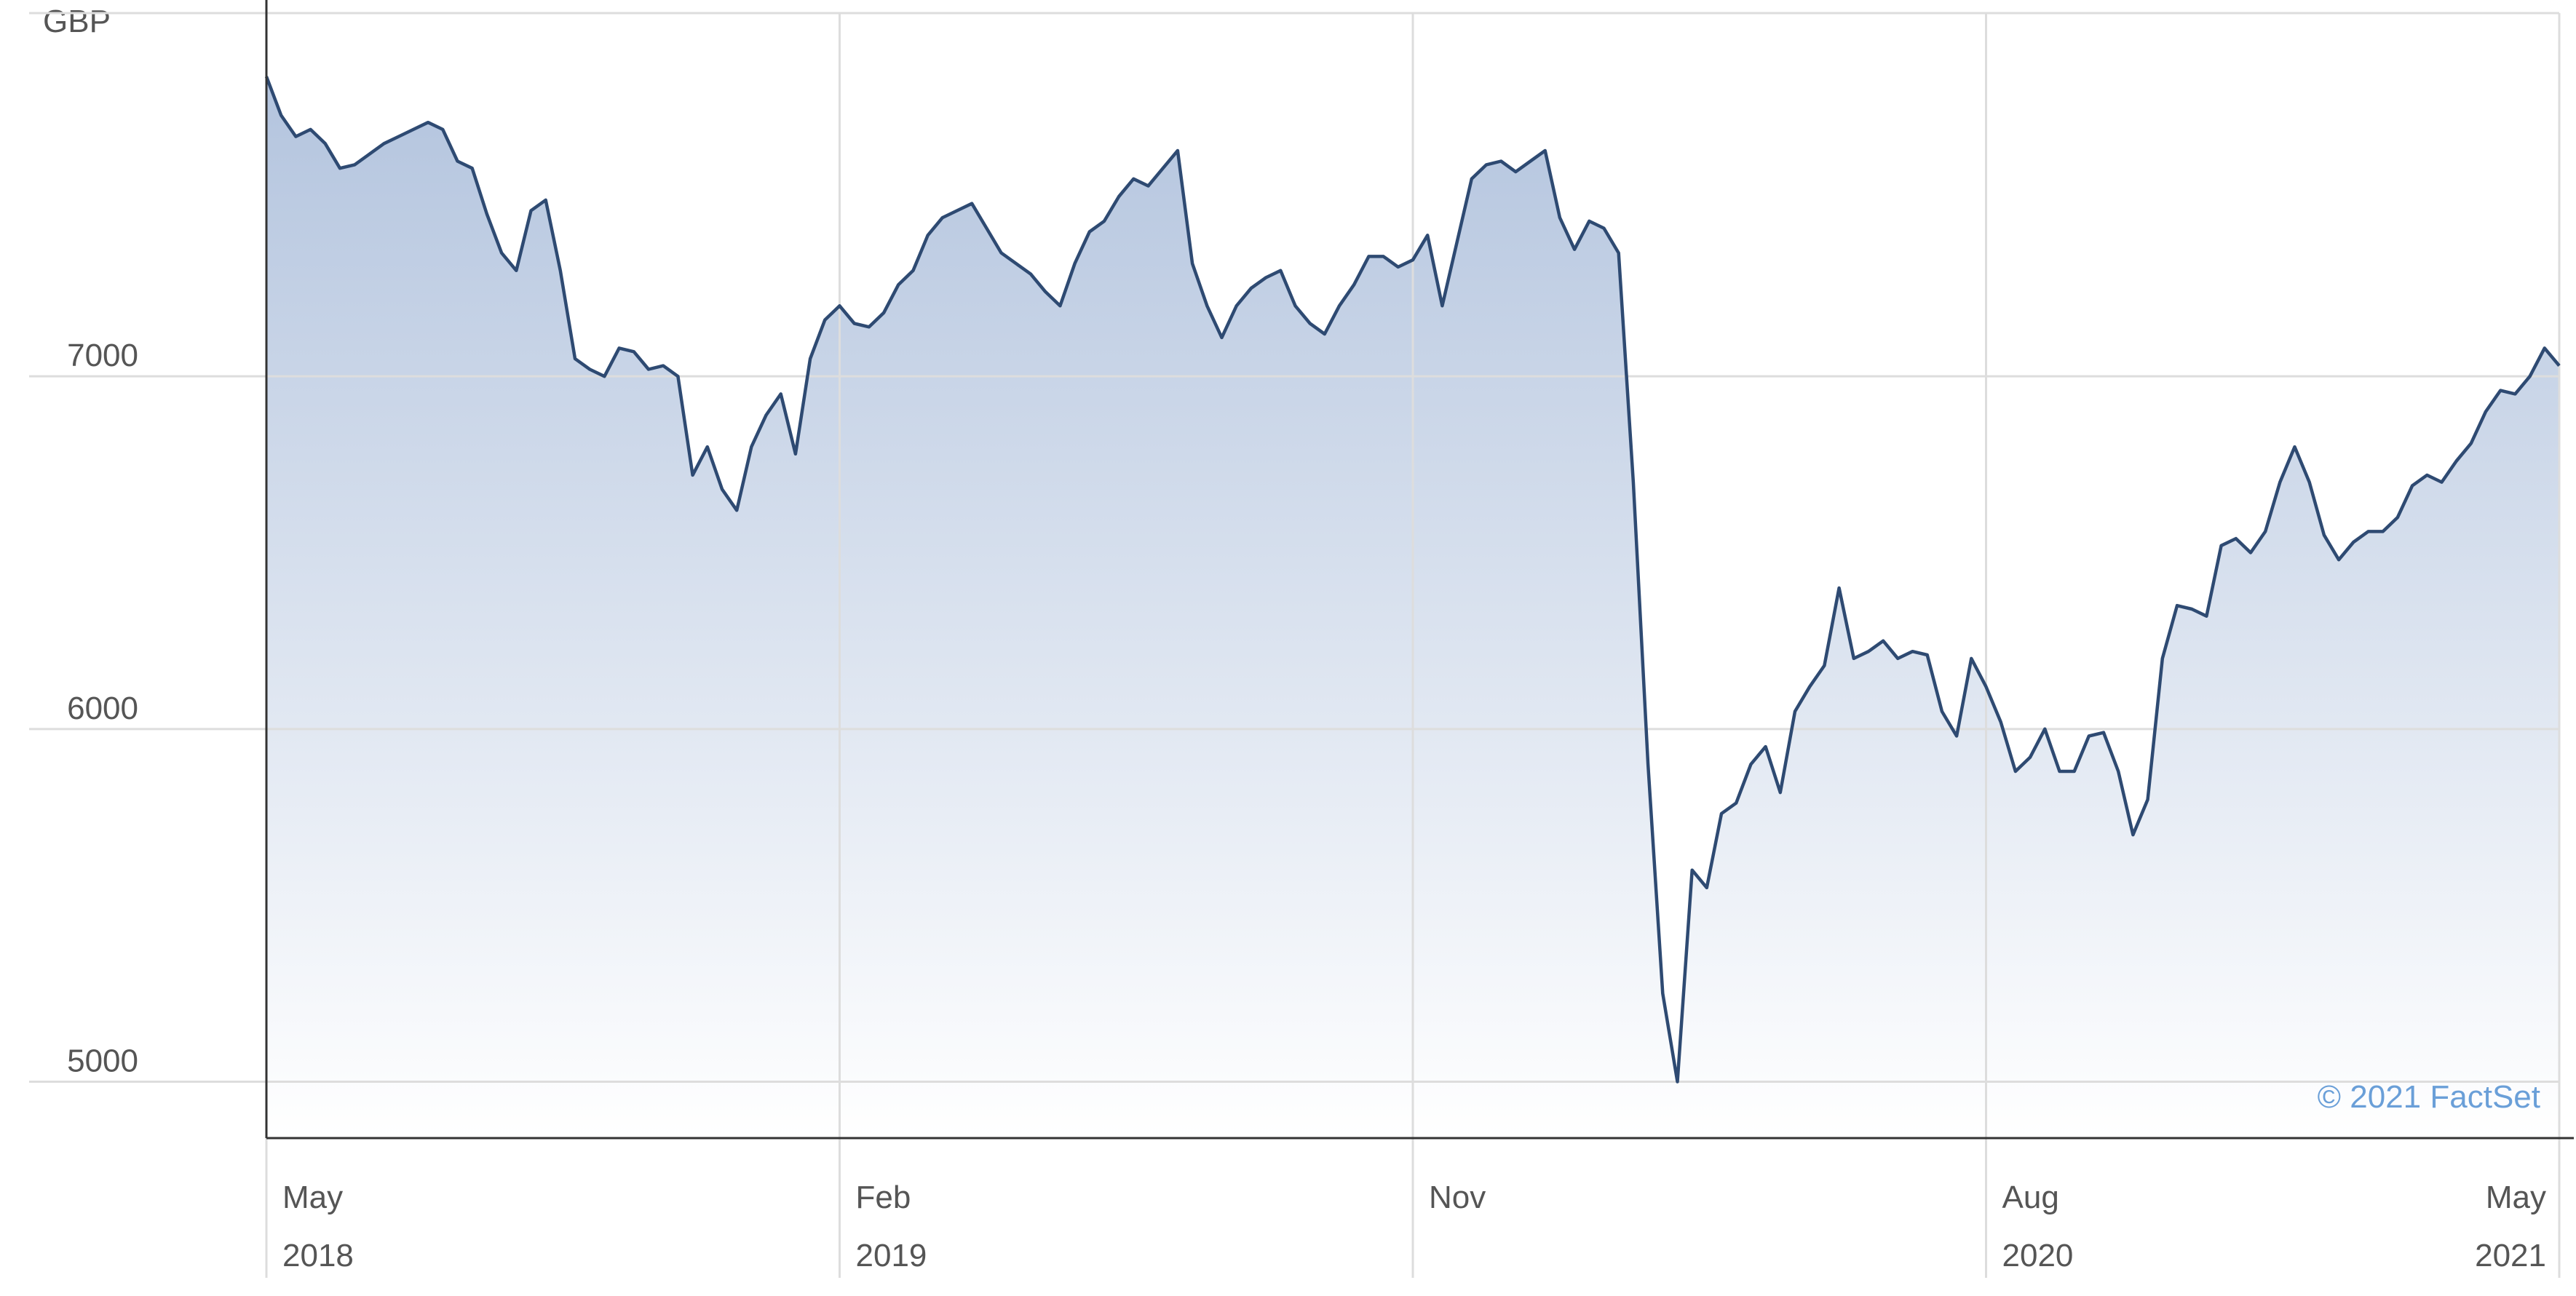 This screenshot has width=2576, height=1296. What do you see at coordinates (891, 1255) in the screenshot?
I see `x-tick-label: 2019` at bounding box center [891, 1255].